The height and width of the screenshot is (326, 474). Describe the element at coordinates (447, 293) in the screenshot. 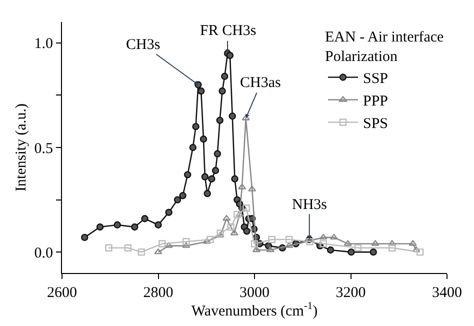

I see `x-tick-label: 3400` at that location.